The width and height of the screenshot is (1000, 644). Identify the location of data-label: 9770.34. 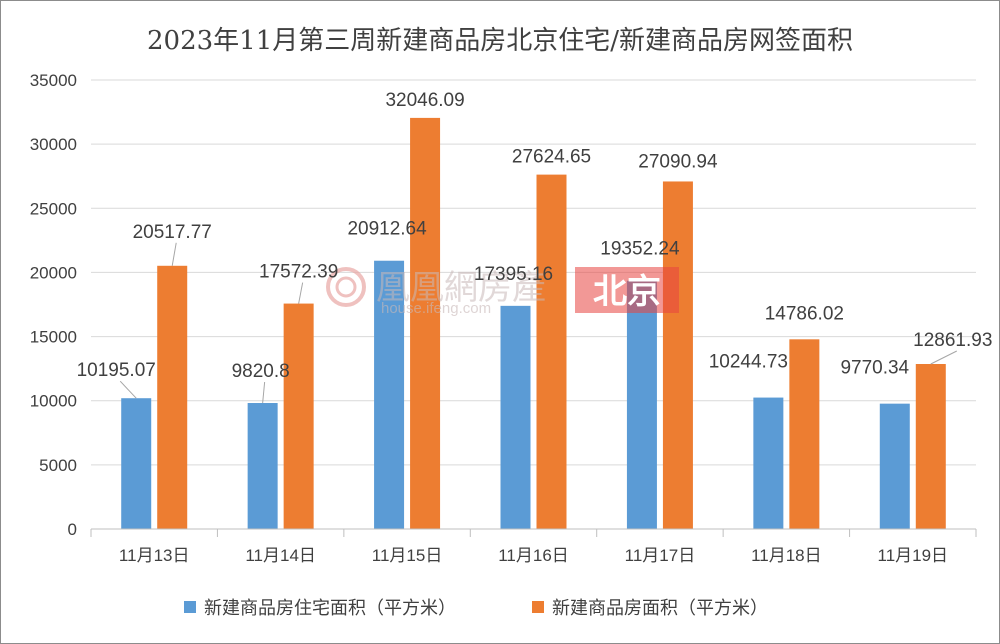
(874, 368).